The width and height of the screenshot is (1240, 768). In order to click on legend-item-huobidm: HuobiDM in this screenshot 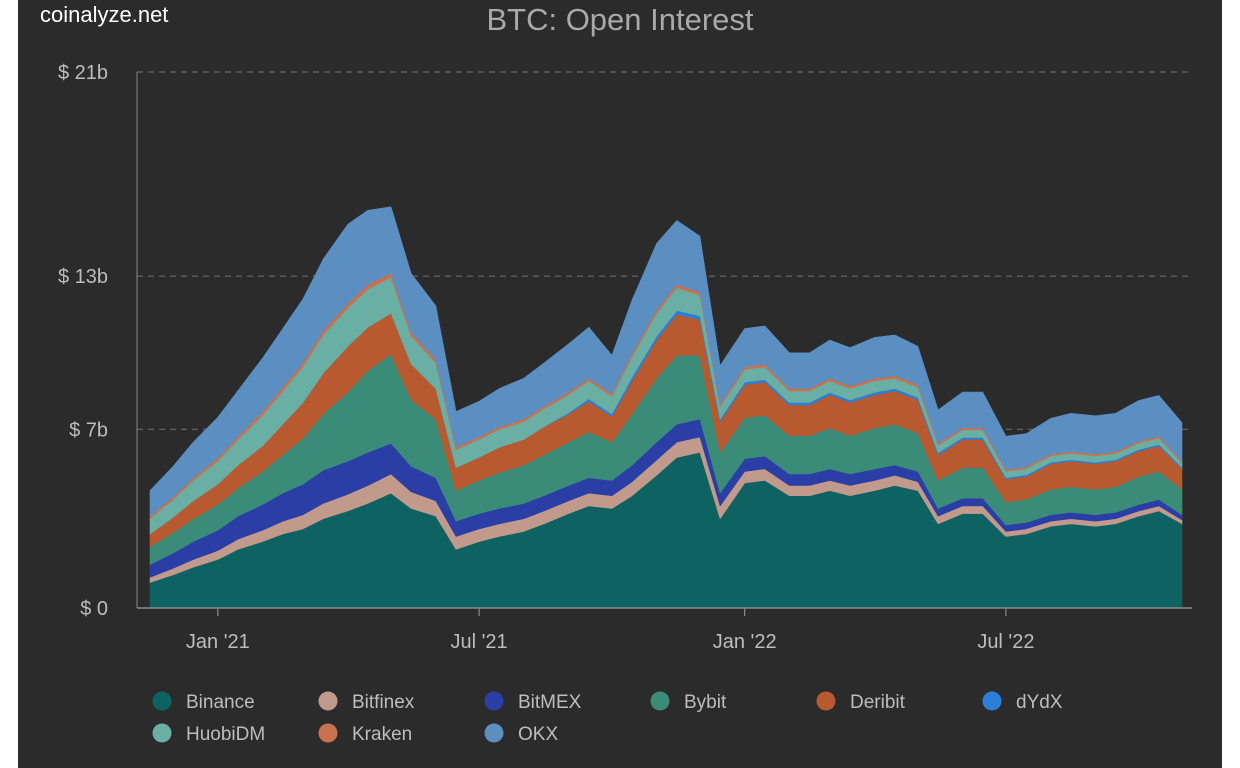, I will do `click(209, 734)`.